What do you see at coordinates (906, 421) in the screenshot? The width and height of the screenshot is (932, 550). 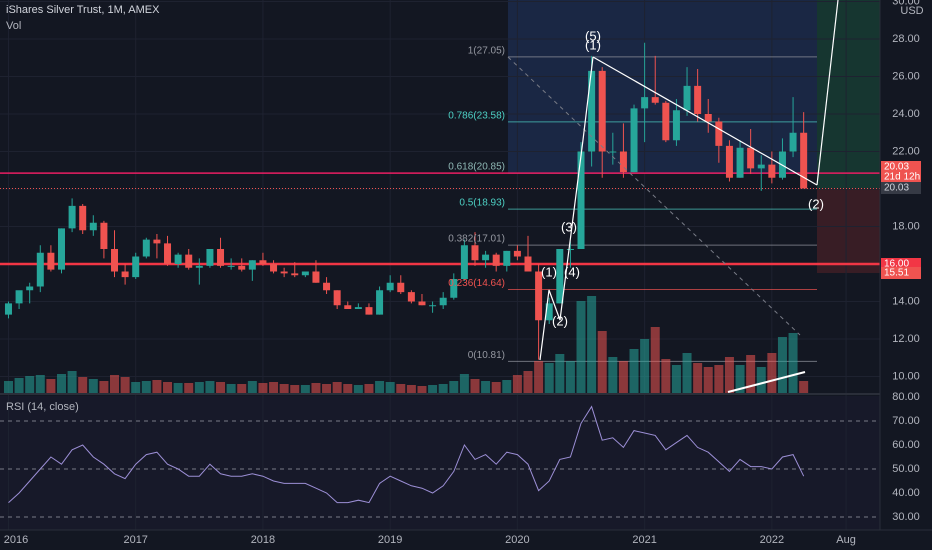 I see `rsi-tick-label: 70.00` at bounding box center [906, 421].